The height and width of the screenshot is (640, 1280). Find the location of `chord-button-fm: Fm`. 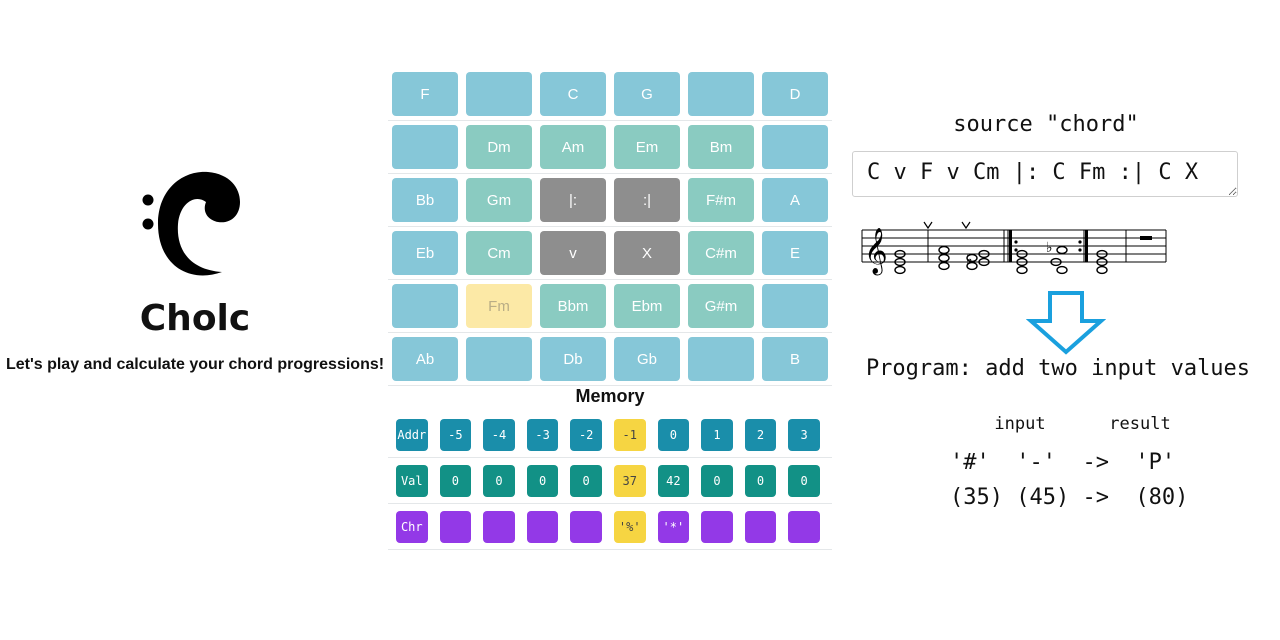

chord-button-fm: Fm is located at coordinates (499, 306).